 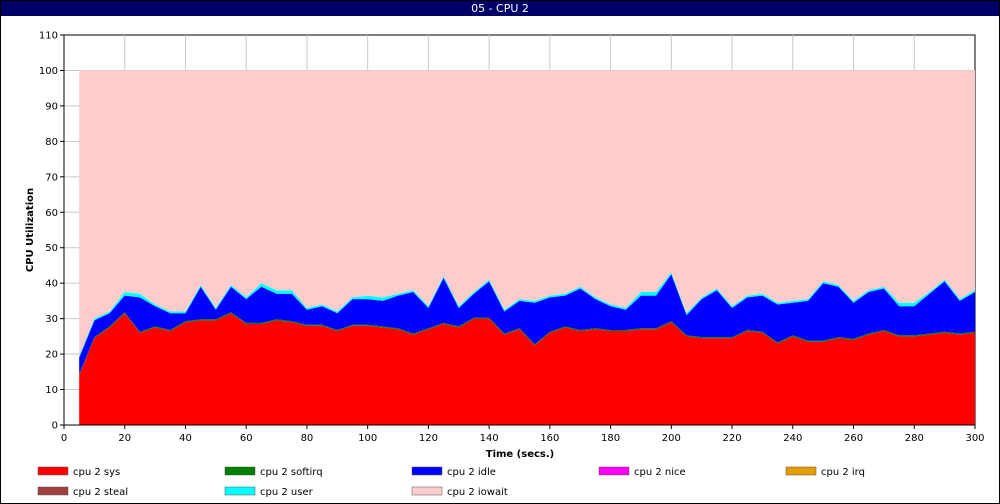 I want to click on x-tick-label: 300, so click(x=974, y=438).